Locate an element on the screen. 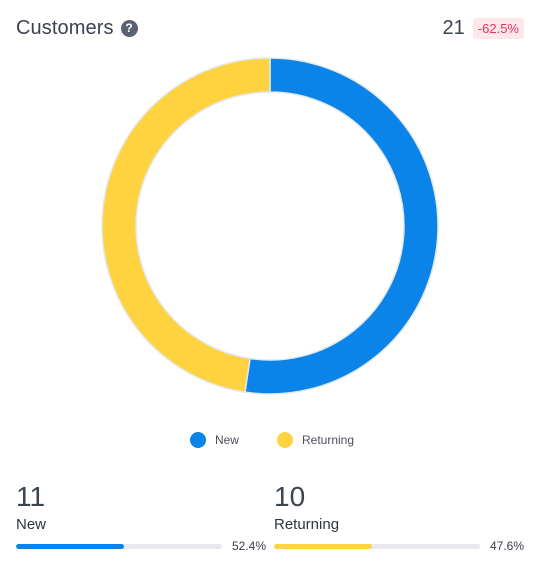 Image resolution: width=544 pixels, height=573 pixels. stat-label-new: New is located at coordinates (31, 524).